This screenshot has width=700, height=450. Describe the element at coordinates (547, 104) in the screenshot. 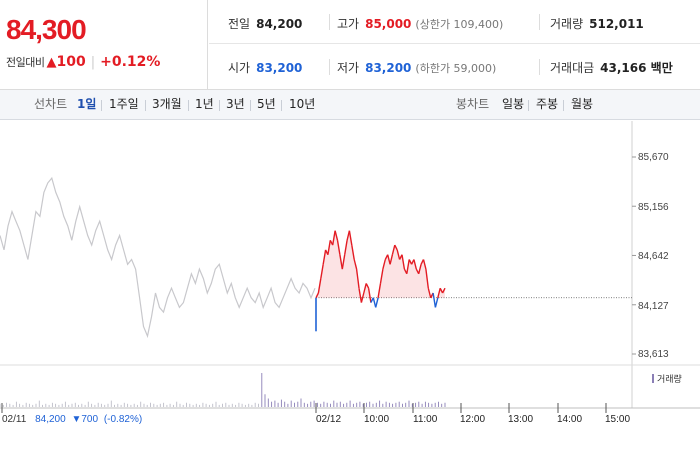

I see `candle-weekly: 주봉` at that location.